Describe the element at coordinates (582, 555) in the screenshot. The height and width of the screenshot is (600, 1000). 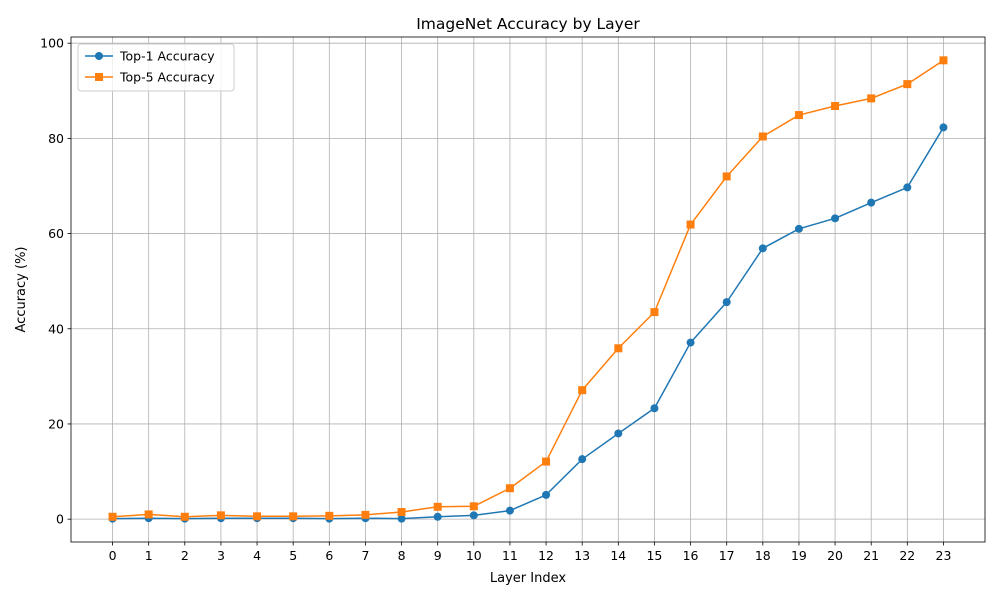
I see `x-tick-label: 13` at that location.